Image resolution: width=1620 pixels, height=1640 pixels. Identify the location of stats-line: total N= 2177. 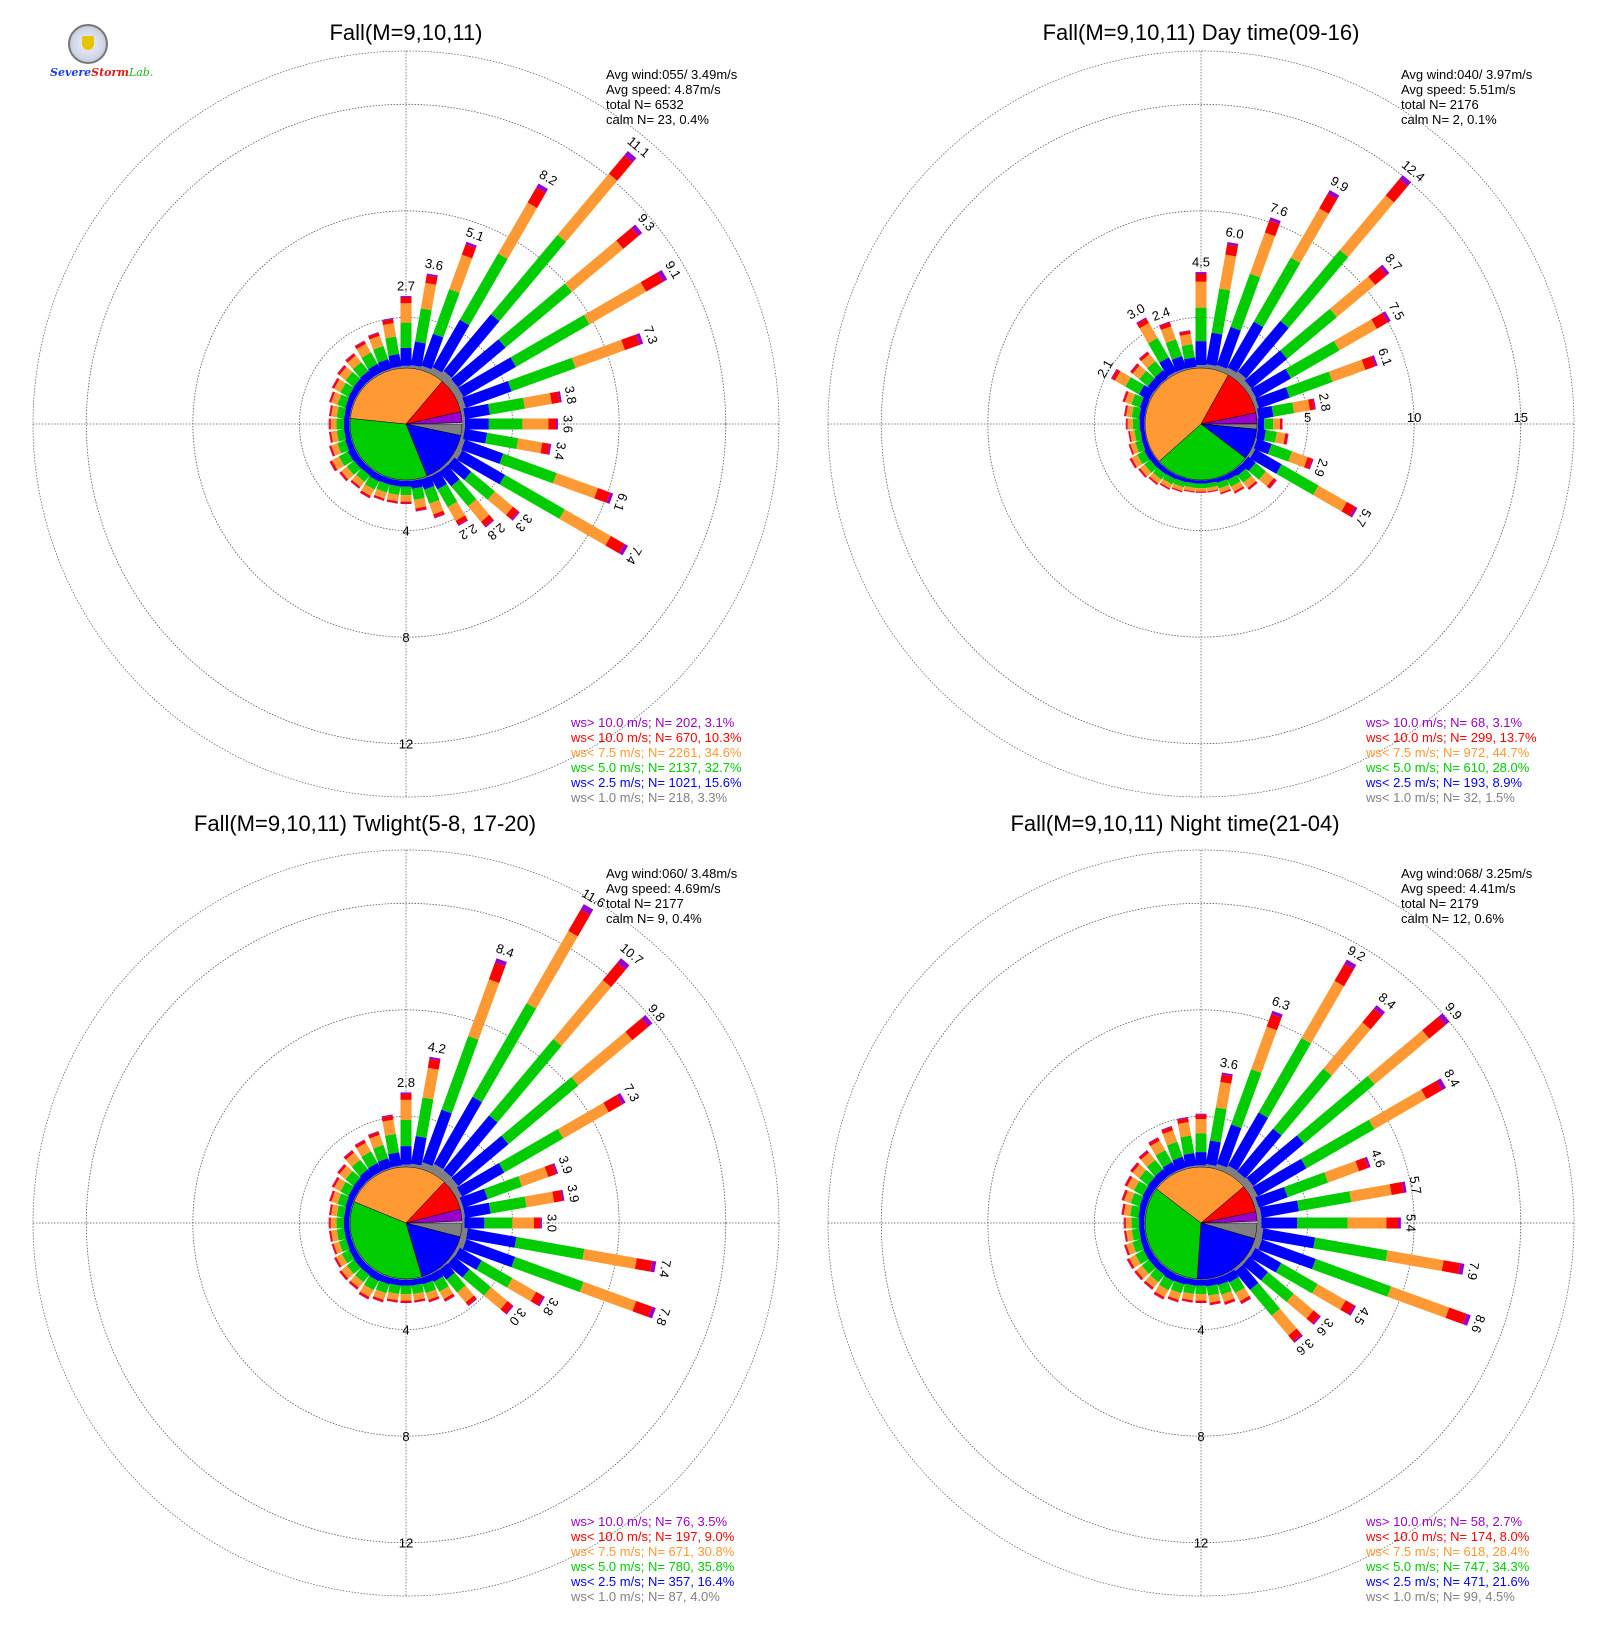
(645, 903).